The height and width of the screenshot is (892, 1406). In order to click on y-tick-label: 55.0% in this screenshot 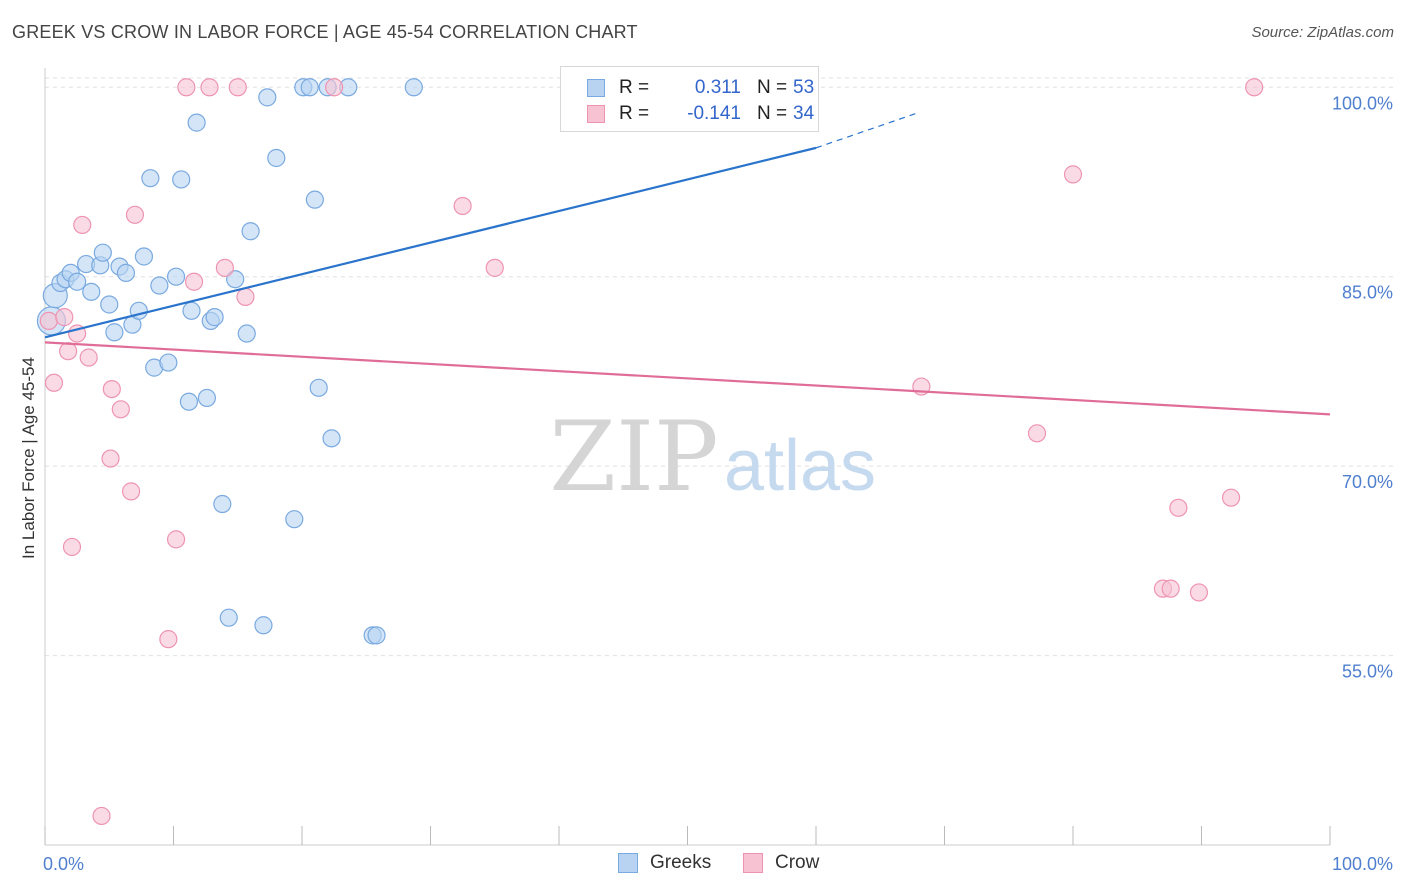, I will do `click(1367, 672)`.